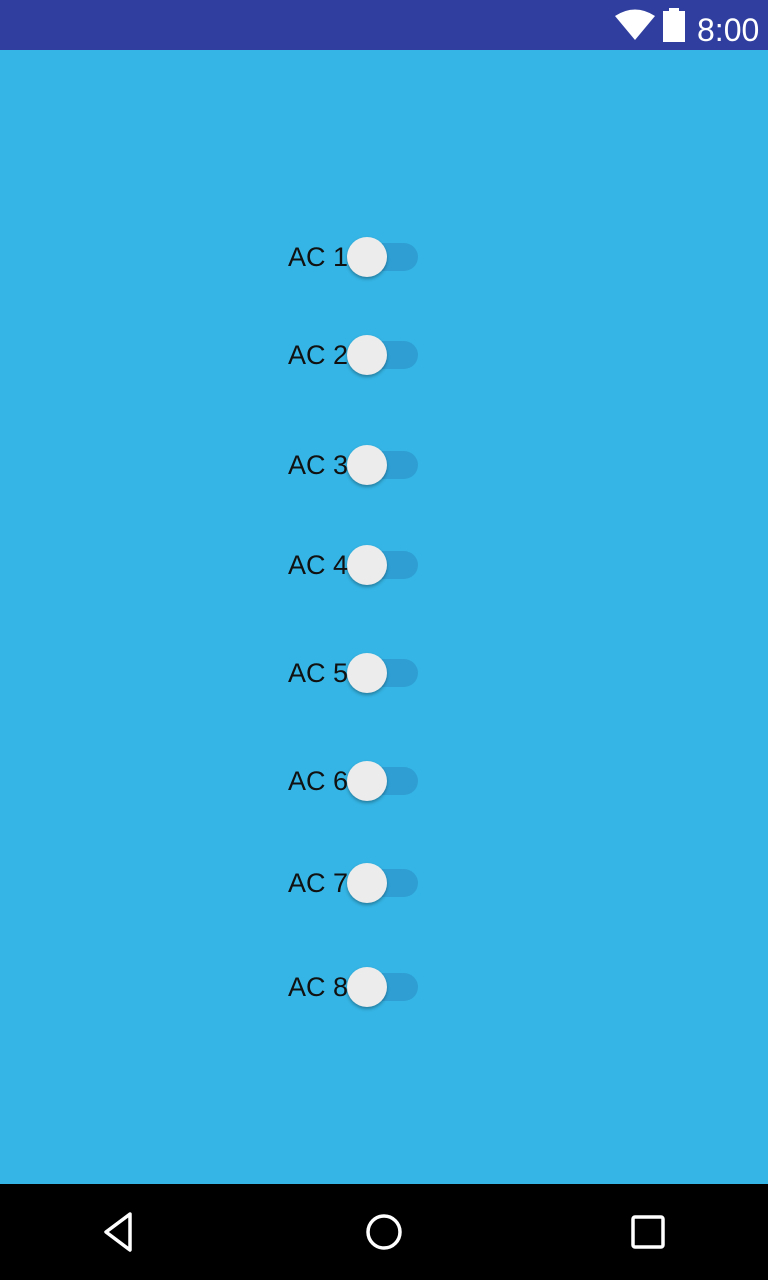 The width and height of the screenshot is (768, 1280). Describe the element at coordinates (635, 24) in the screenshot. I see `wifi-icon` at that location.